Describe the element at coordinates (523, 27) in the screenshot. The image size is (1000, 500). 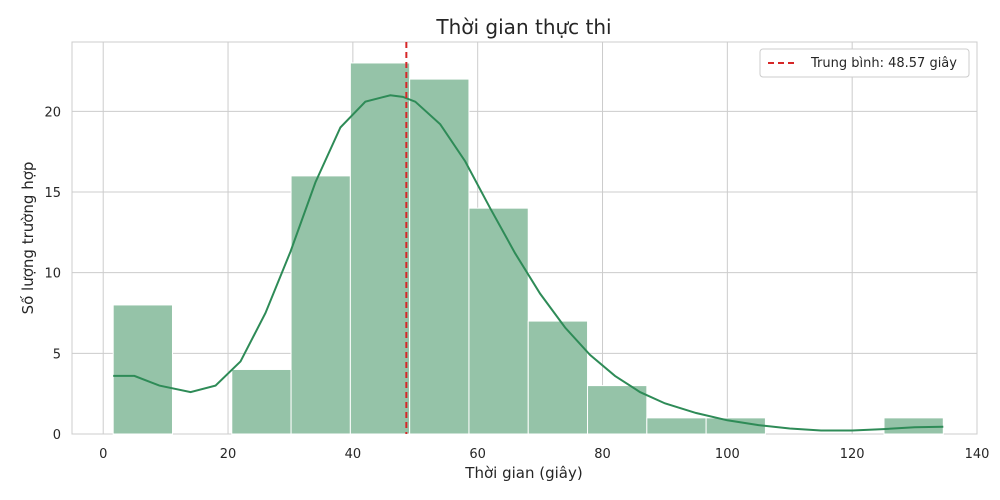
I see `chart-title: Thời gian thực thi` at that location.